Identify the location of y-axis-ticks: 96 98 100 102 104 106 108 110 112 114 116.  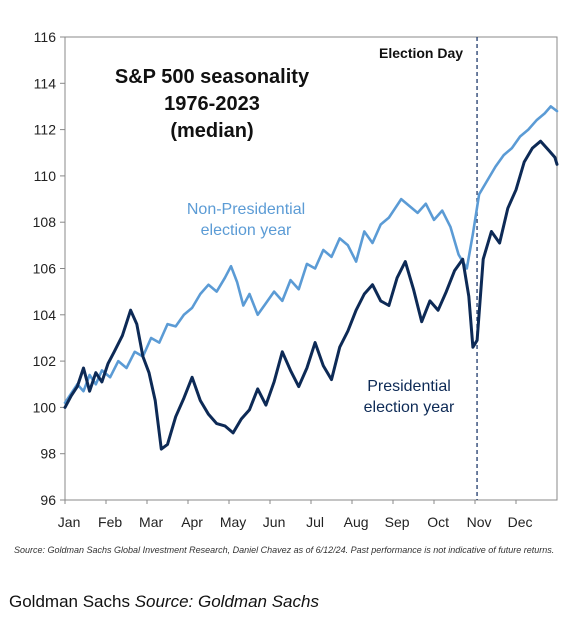
(49, 268).